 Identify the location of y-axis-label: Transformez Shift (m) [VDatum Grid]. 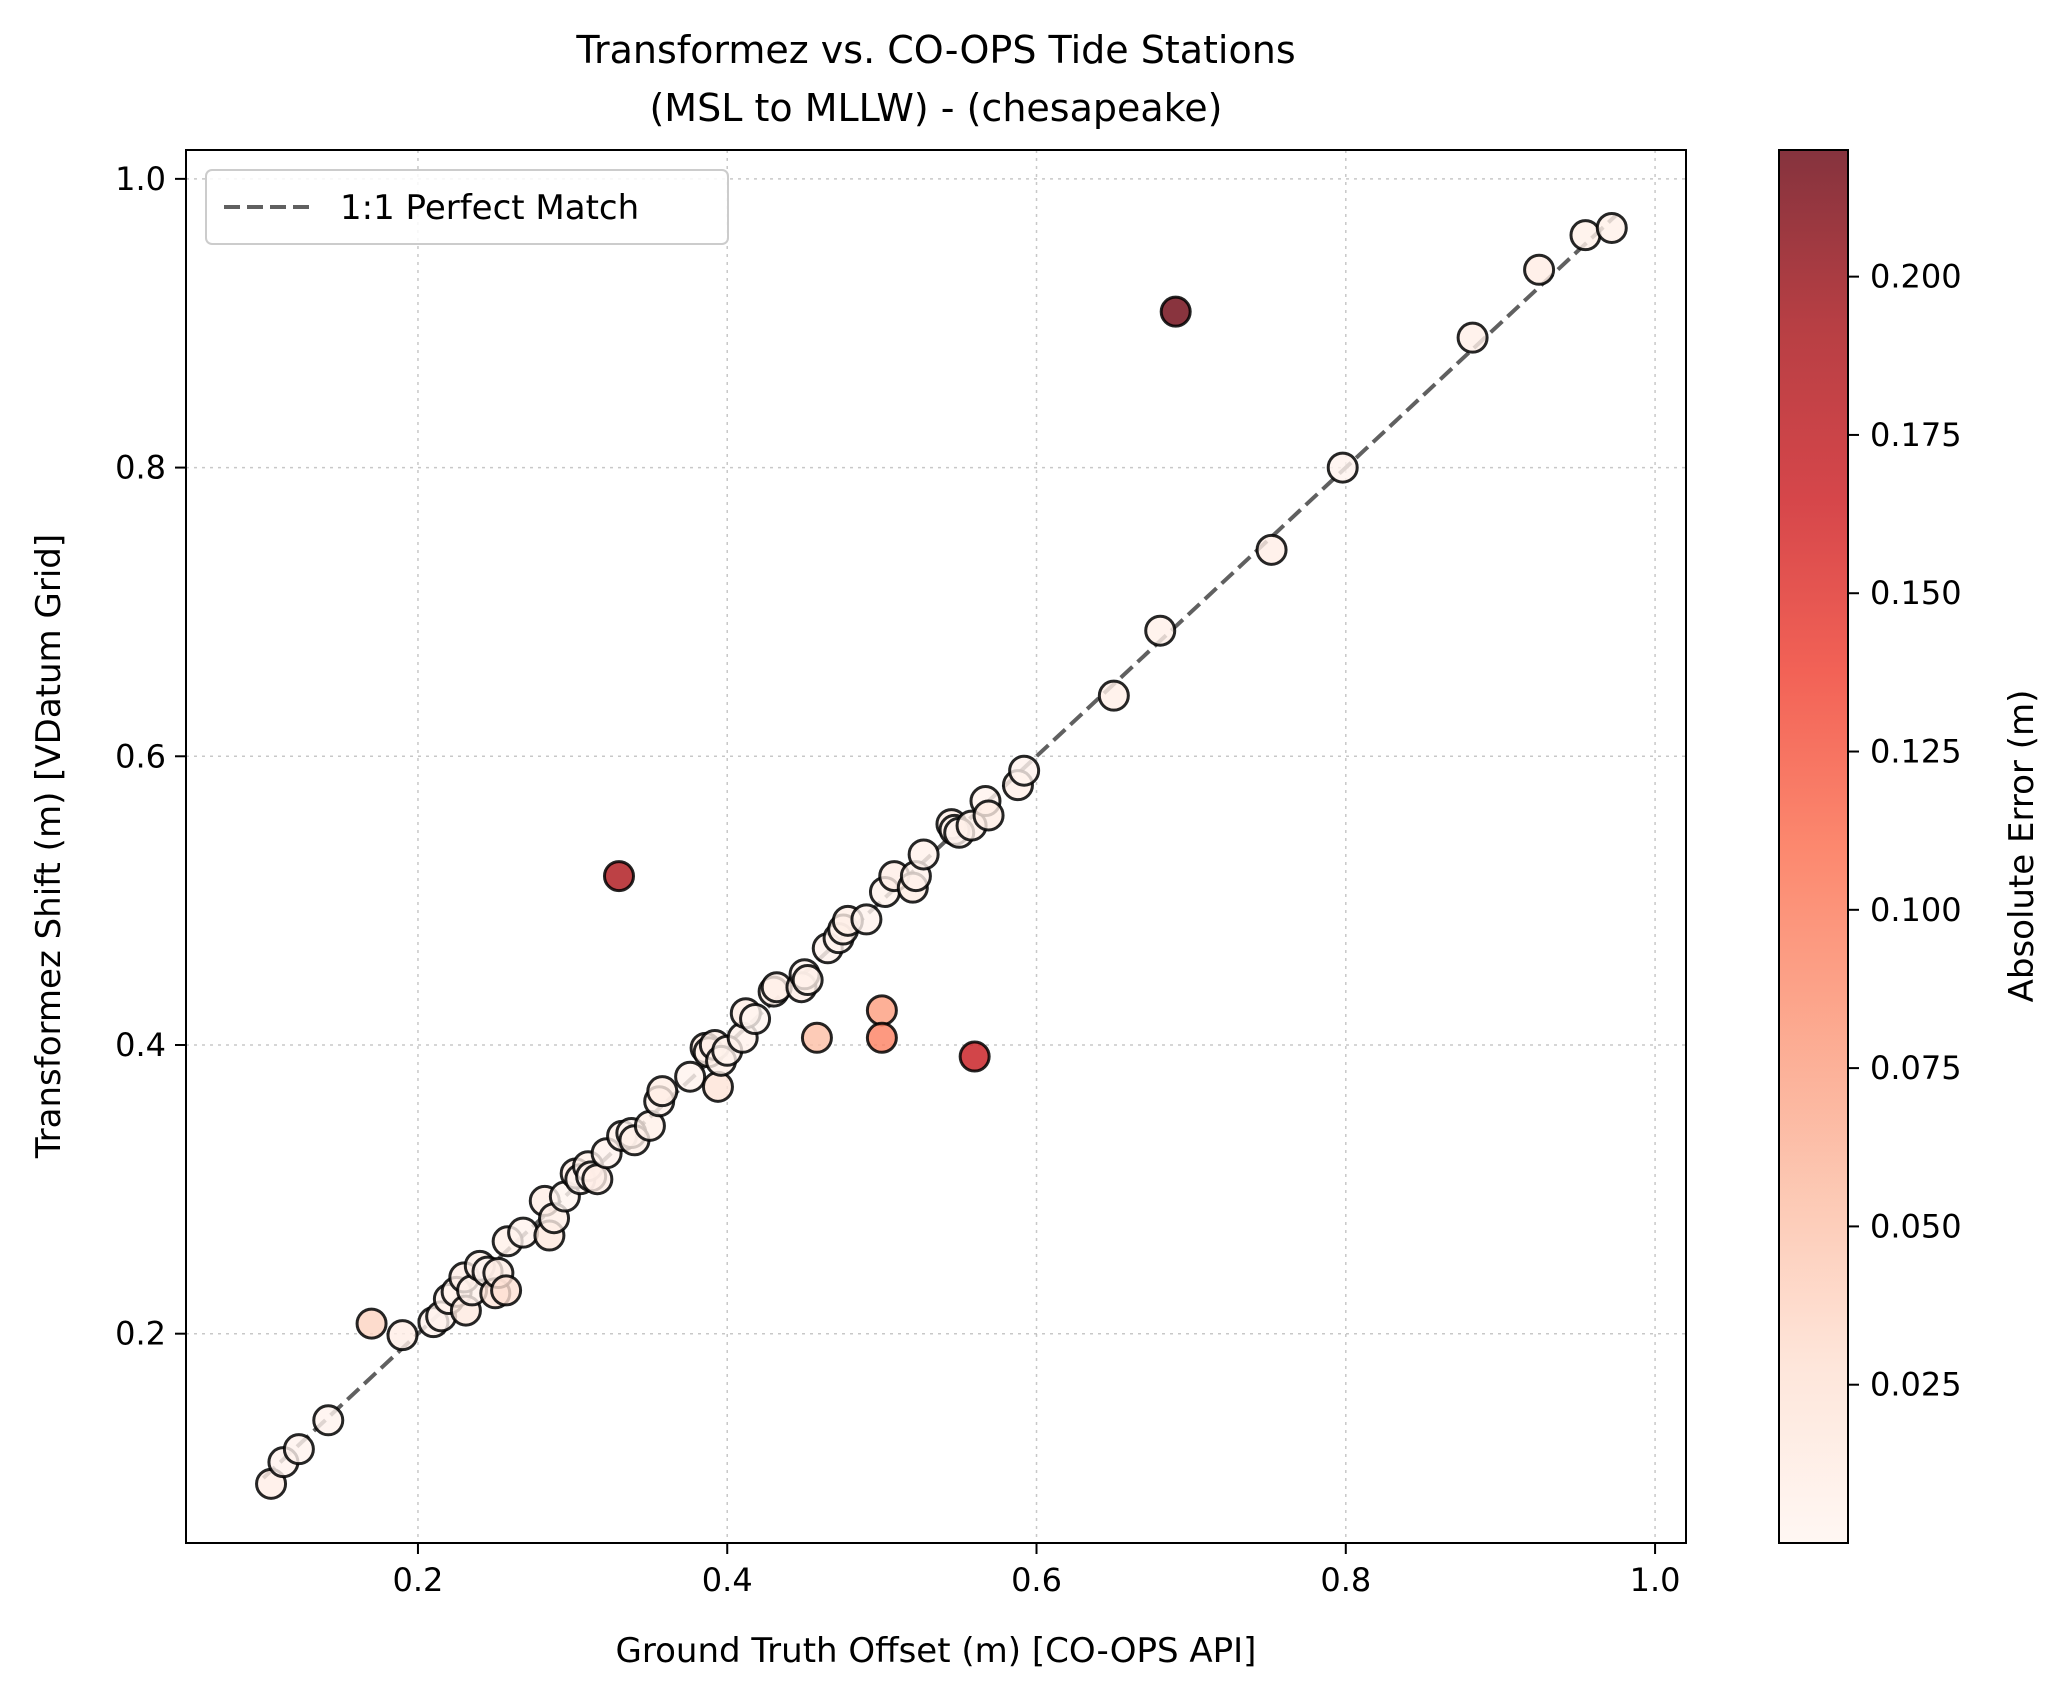
(49, 846).